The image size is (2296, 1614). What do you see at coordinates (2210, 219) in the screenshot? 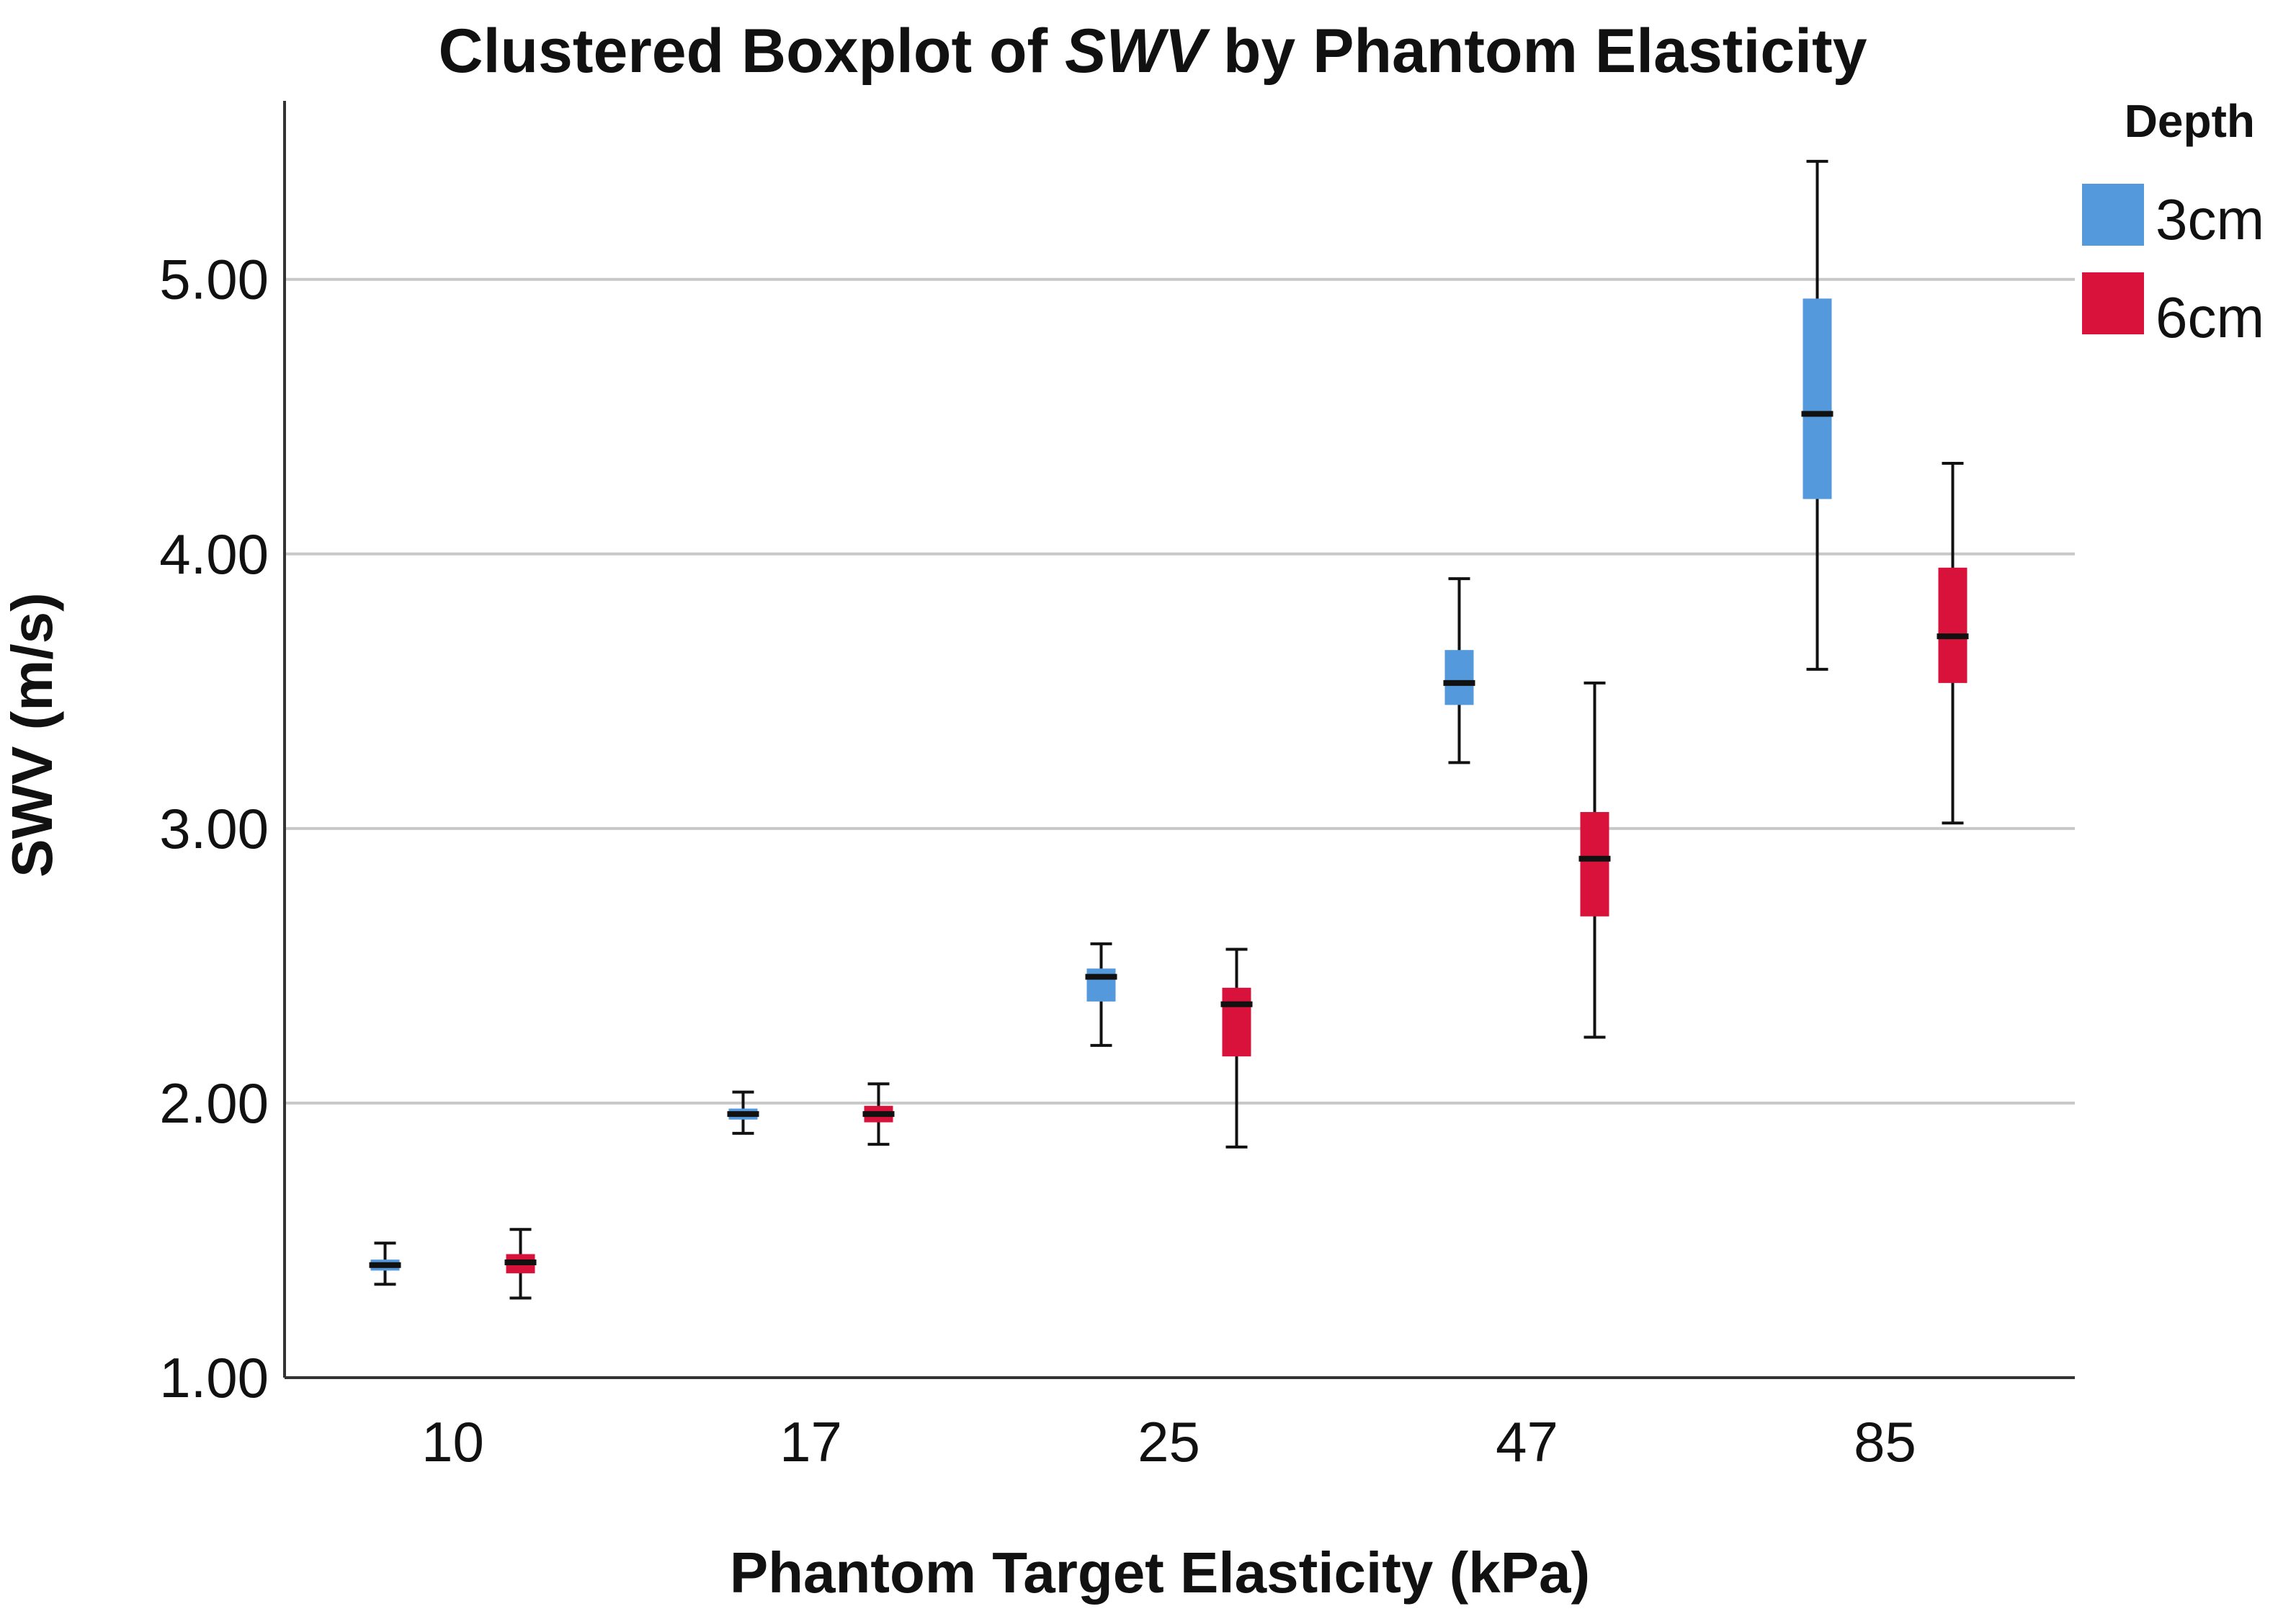
I see `legend-label-3cm: 3cm` at bounding box center [2210, 219].